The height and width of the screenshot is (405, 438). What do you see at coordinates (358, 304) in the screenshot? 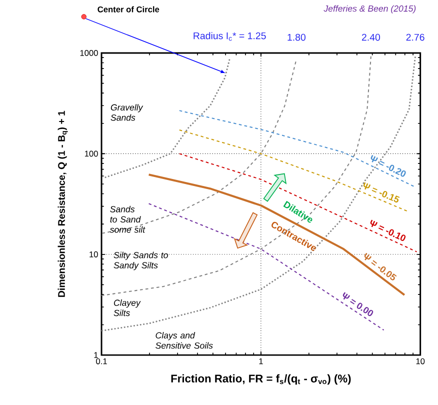
I see `text: Ψ = 0.00` at bounding box center [358, 304].